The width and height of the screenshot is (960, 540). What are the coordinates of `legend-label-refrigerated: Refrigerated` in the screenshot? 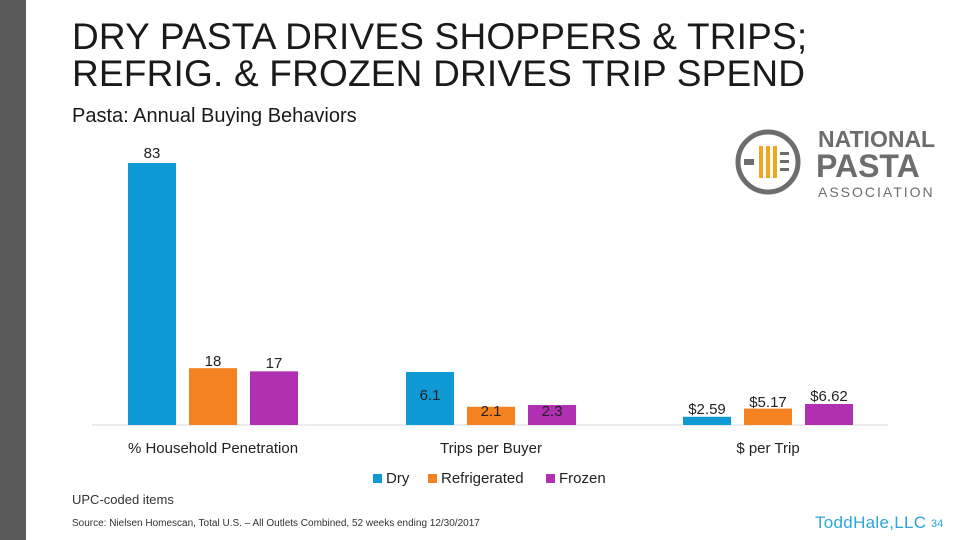 It's located at (482, 478).